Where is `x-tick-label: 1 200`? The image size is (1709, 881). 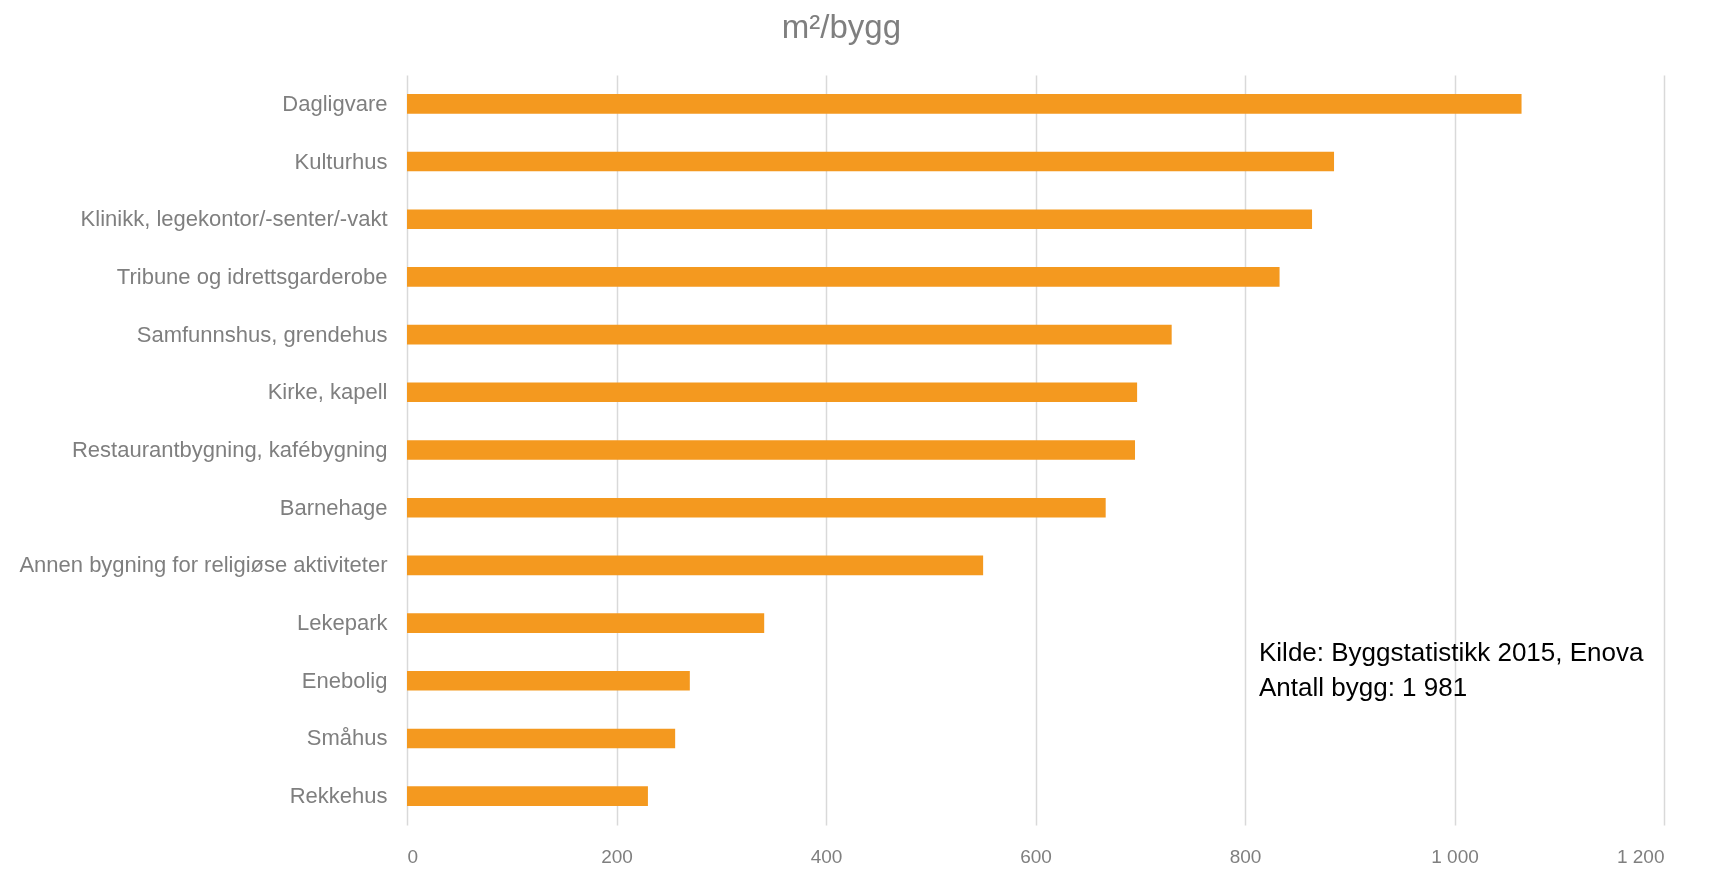
x-tick-label: 1 200 is located at coordinates (1640, 856).